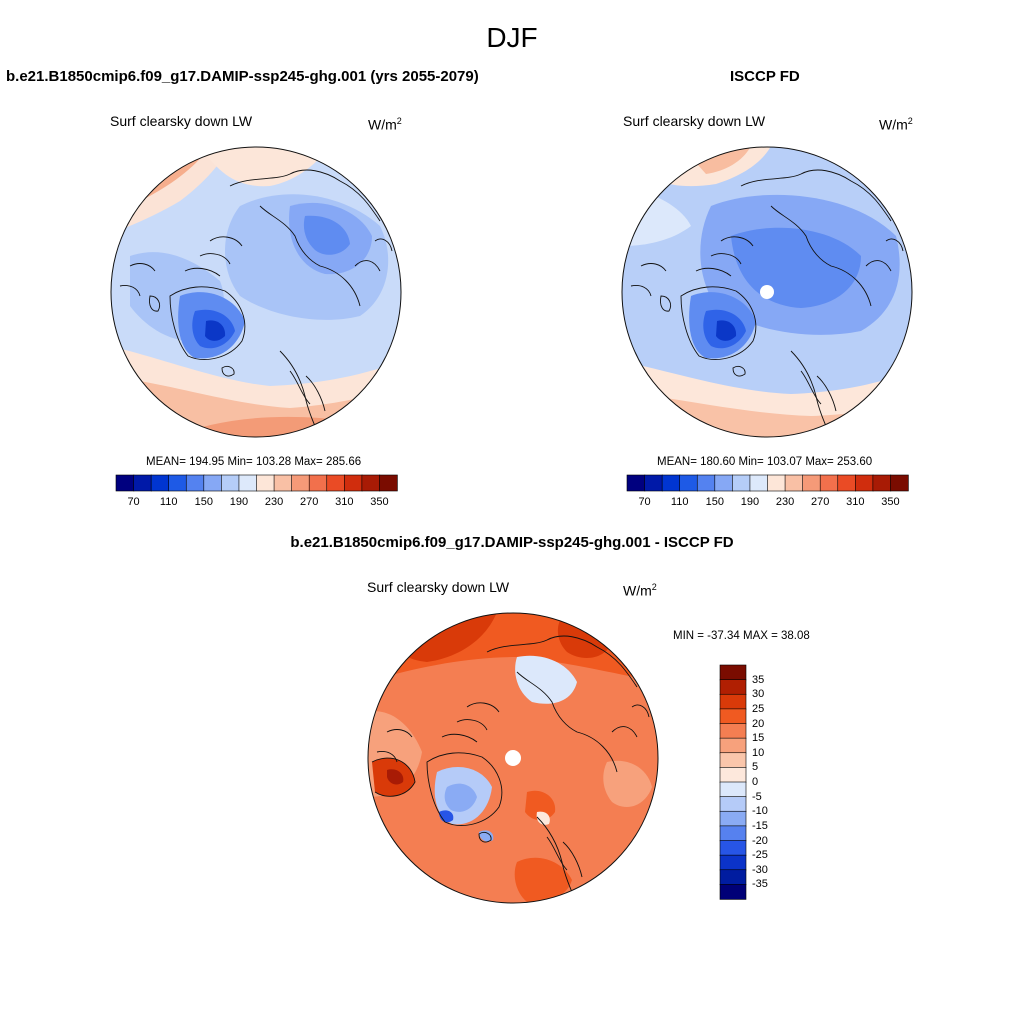  Describe the element at coordinates (757, 796) in the screenshot. I see `colorbar-tick-label: -5` at that location.